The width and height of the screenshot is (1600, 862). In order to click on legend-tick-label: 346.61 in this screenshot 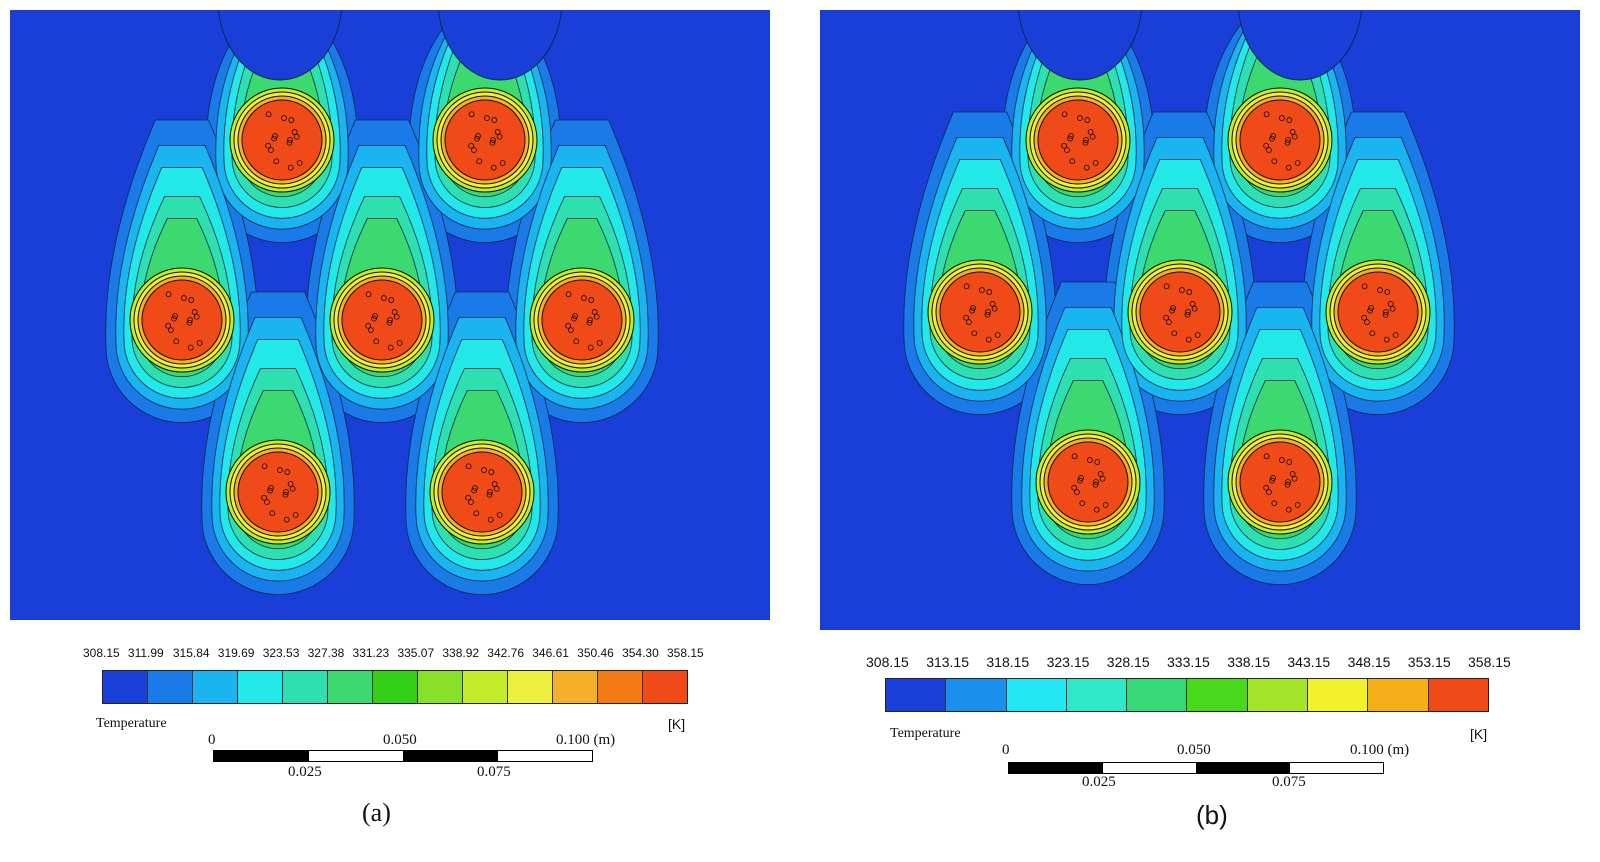, I will do `click(550, 653)`.